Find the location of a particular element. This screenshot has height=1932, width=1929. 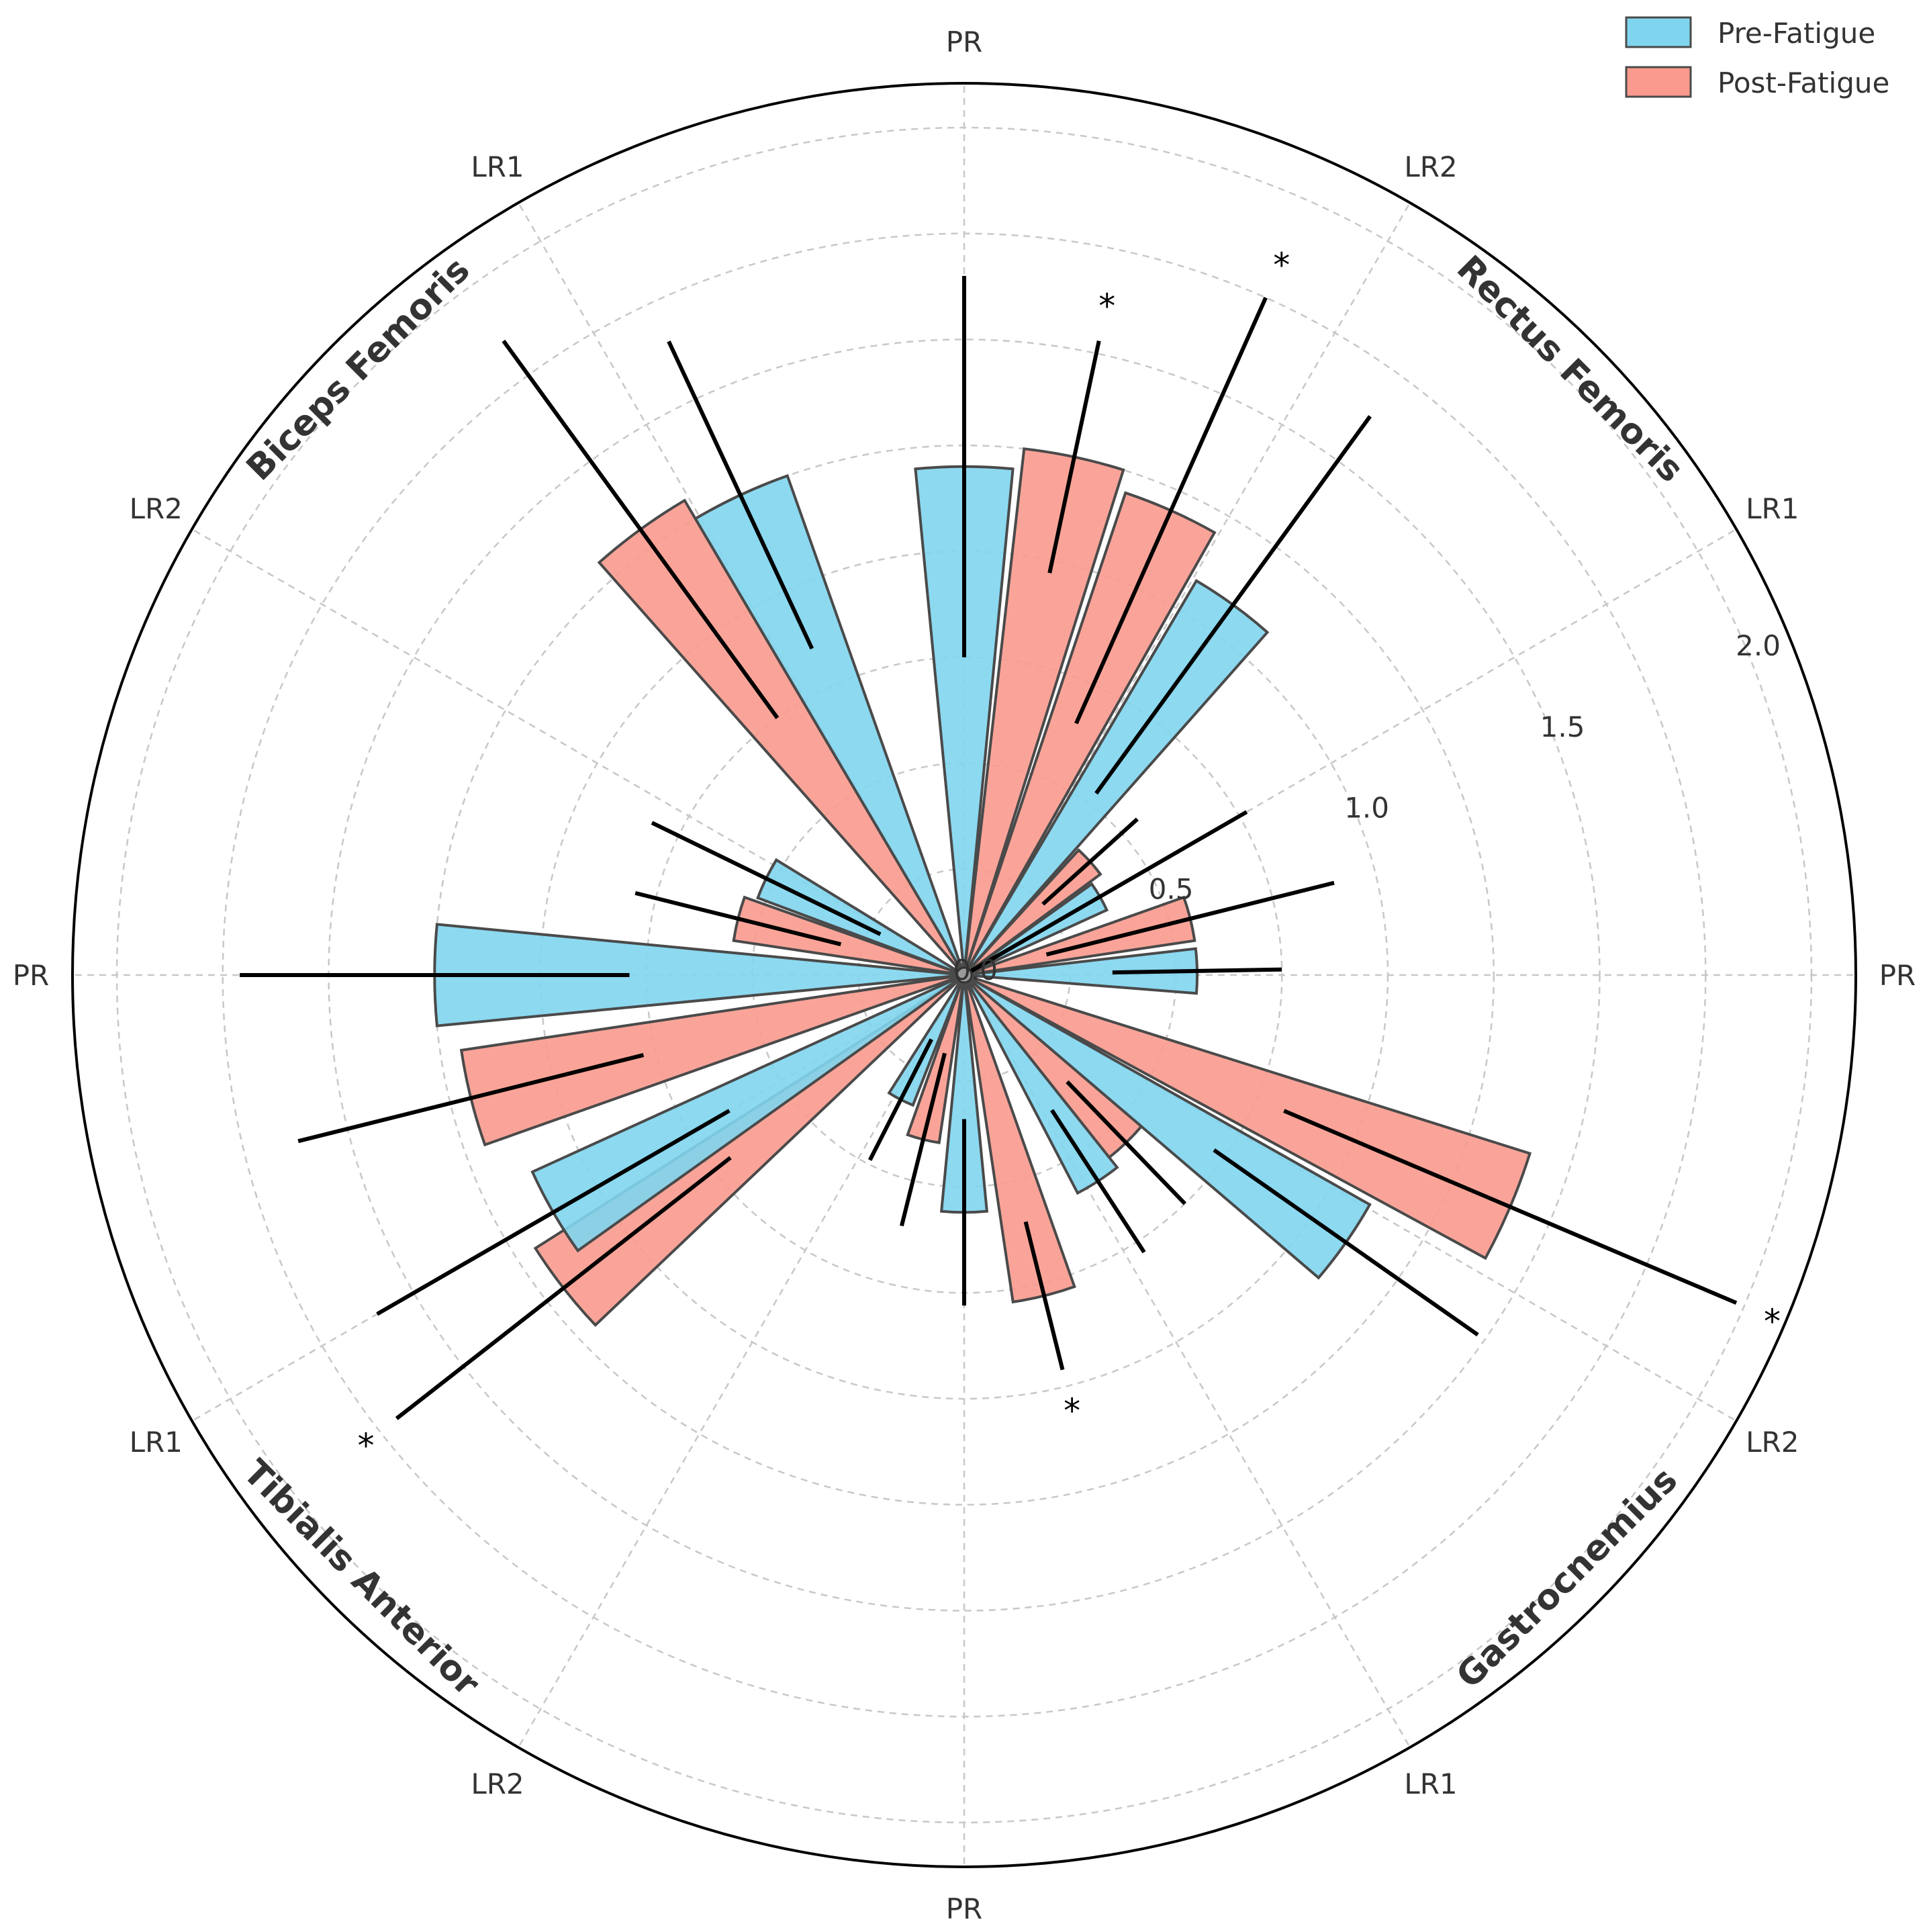

significance-marker-12: * is located at coordinates (1072, 1410).